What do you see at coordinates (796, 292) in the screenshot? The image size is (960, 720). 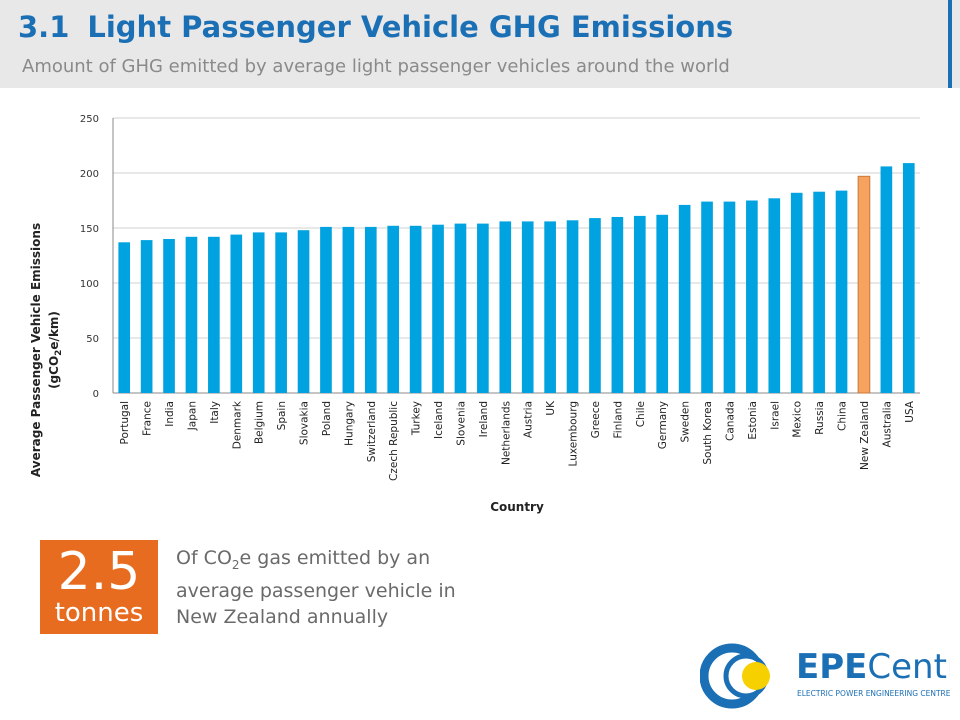 I see `bar-mexico` at bounding box center [796, 292].